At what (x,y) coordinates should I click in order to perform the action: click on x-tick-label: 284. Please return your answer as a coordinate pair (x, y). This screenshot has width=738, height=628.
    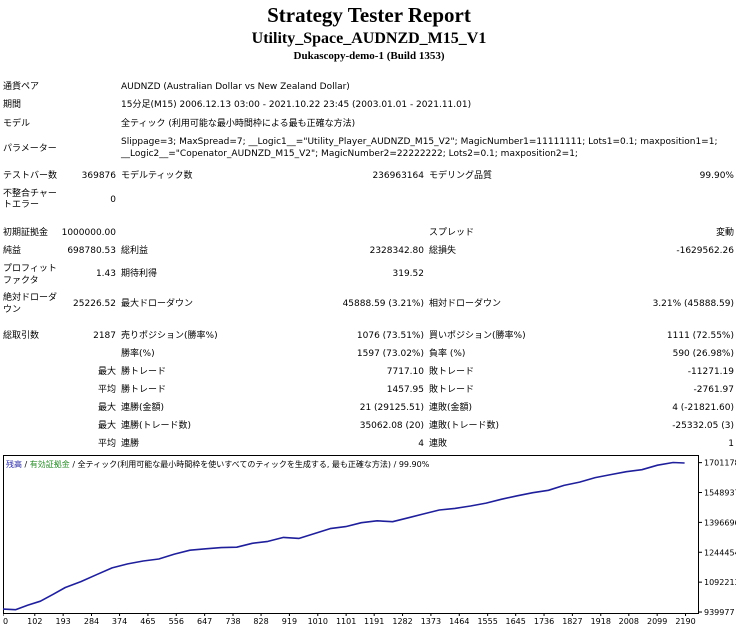
    Looking at the image, I should click on (91, 621).